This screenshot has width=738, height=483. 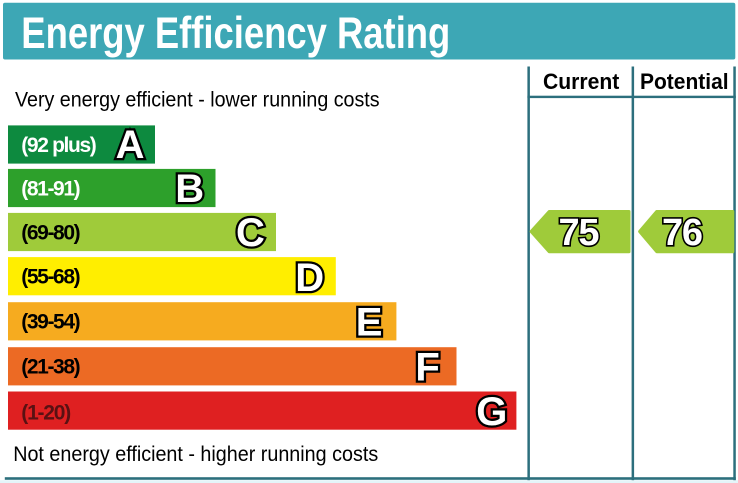 What do you see at coordinates (50, 232) in the screenshot?
I see `svg-text: (69-80)` at bounding box center [50, 232].